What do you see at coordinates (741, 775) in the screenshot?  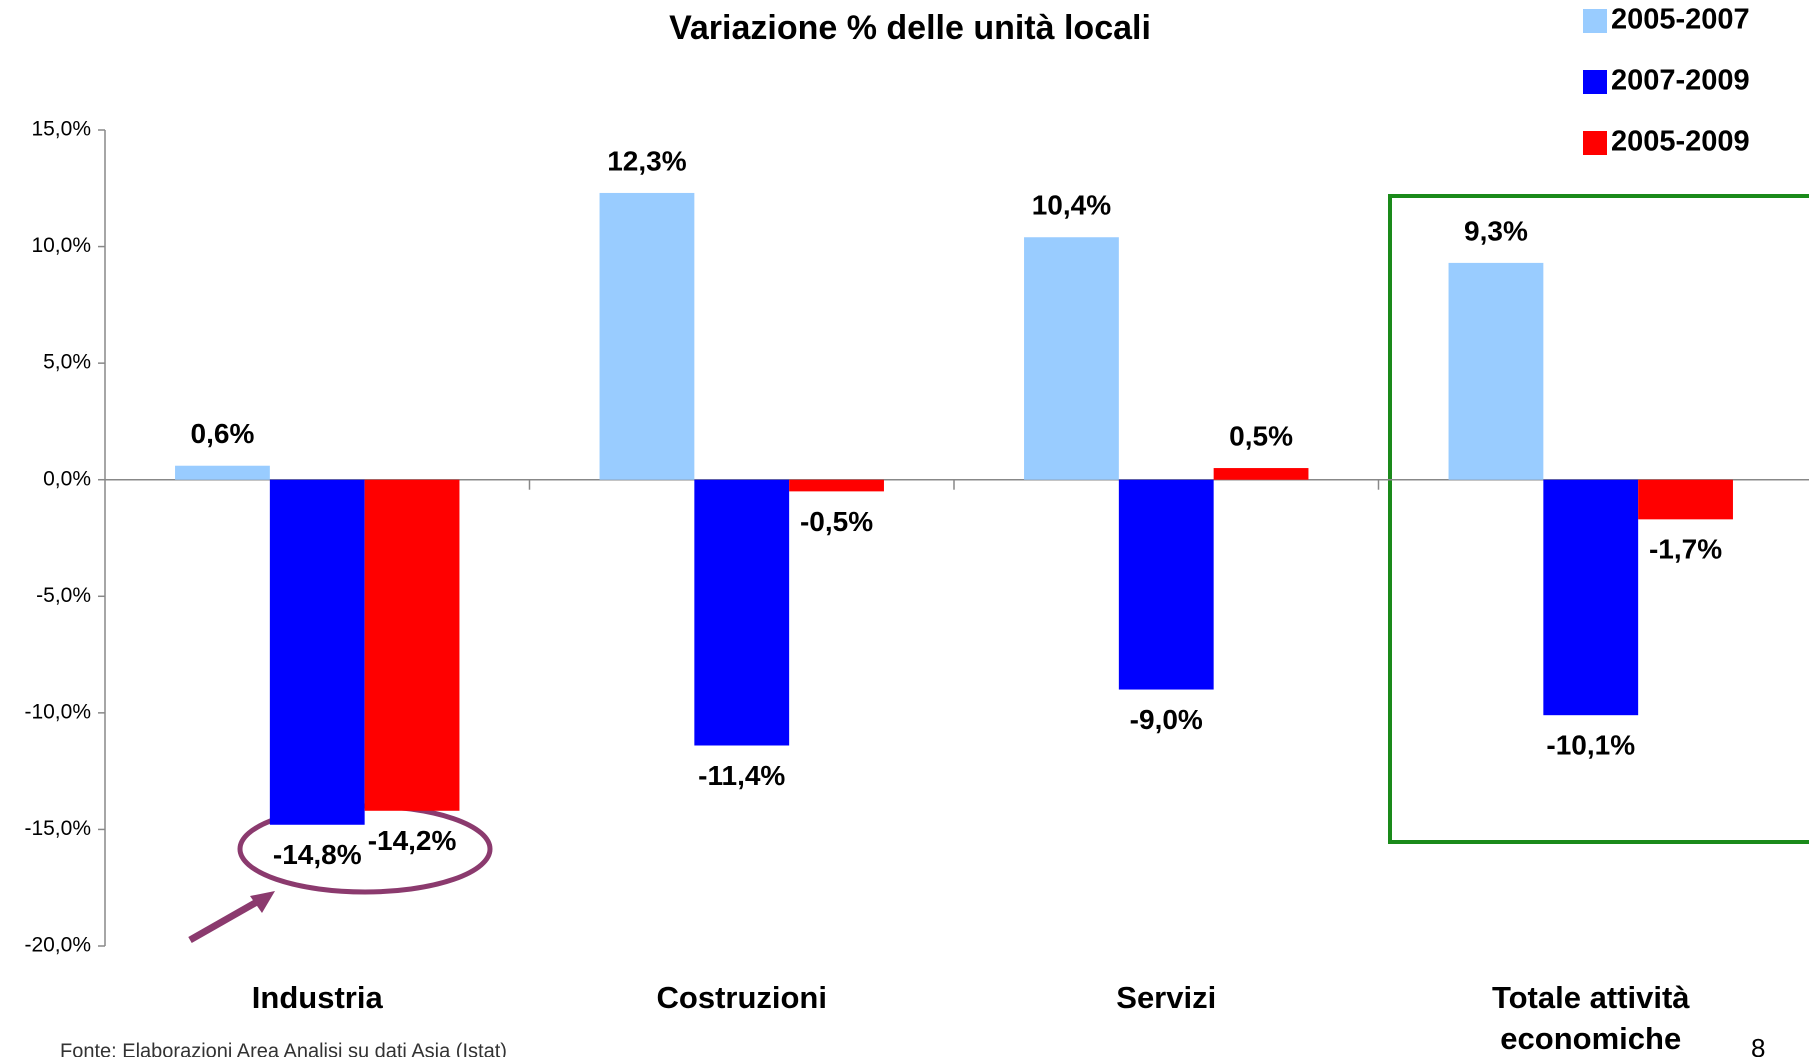 I see `data-label: -11,4%` at bounding box center [741, 775].